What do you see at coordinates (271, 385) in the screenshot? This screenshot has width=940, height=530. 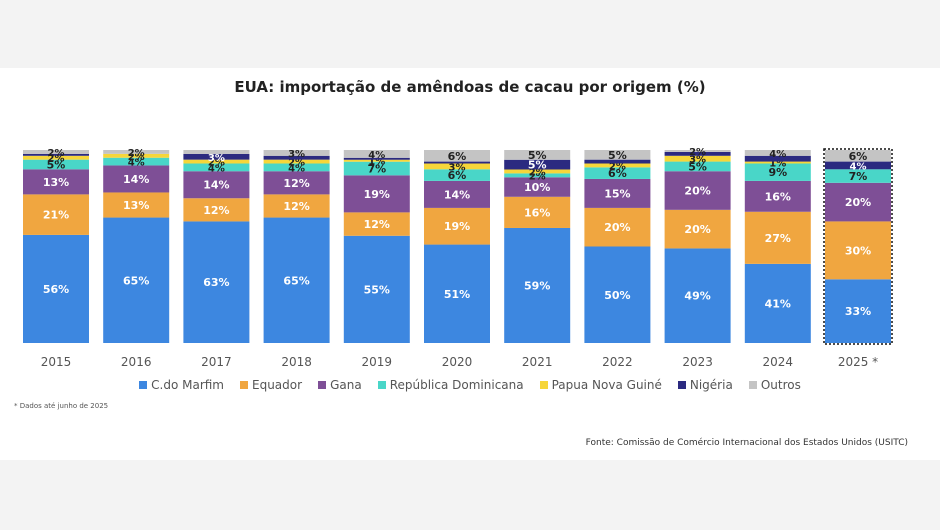 I see `legend-item: Equador` at bounding box center [271, 385].